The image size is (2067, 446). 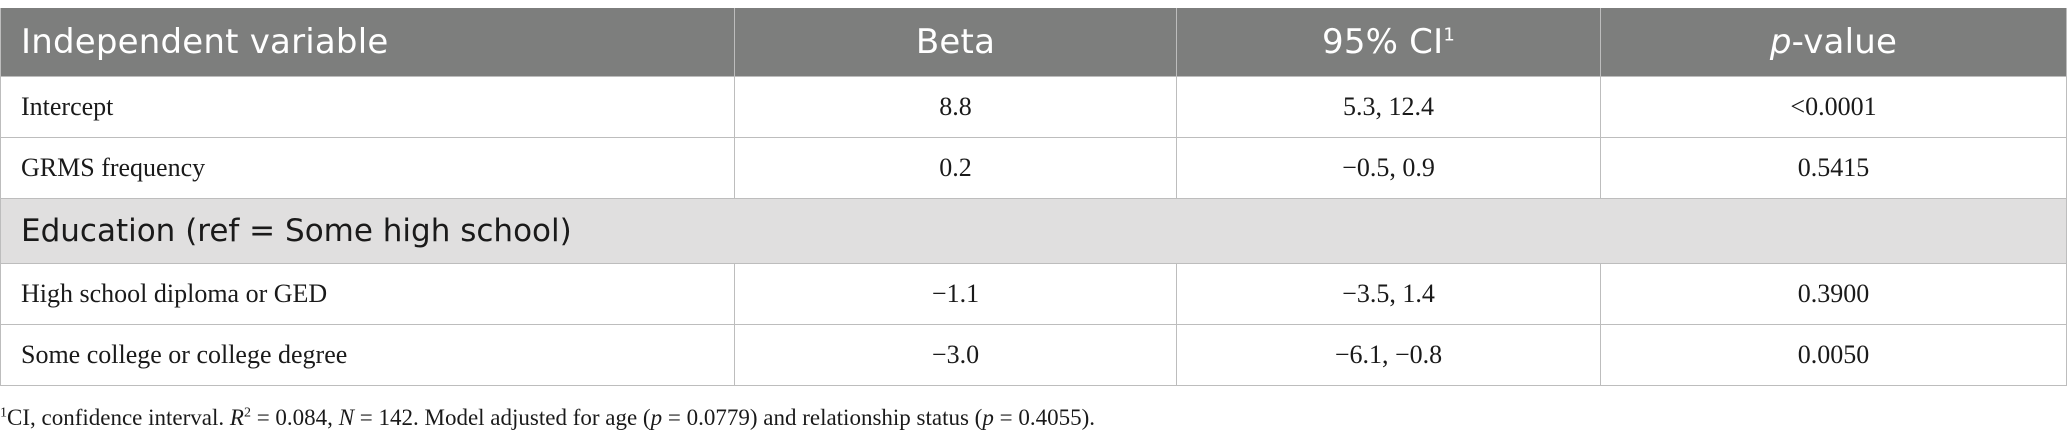 I want to click on footnote-n: N, so click(x=346, y=417).